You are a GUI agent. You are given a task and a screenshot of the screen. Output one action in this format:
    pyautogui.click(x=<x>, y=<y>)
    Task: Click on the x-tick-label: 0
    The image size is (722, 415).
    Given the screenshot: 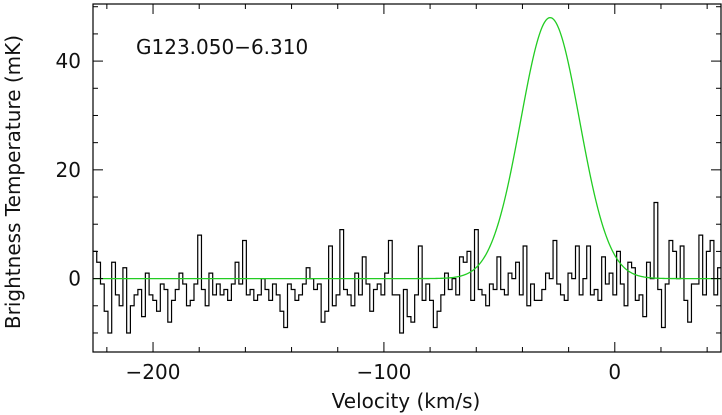 What is the action you would take?
    pyautogui.click(x=614, y=372)
    